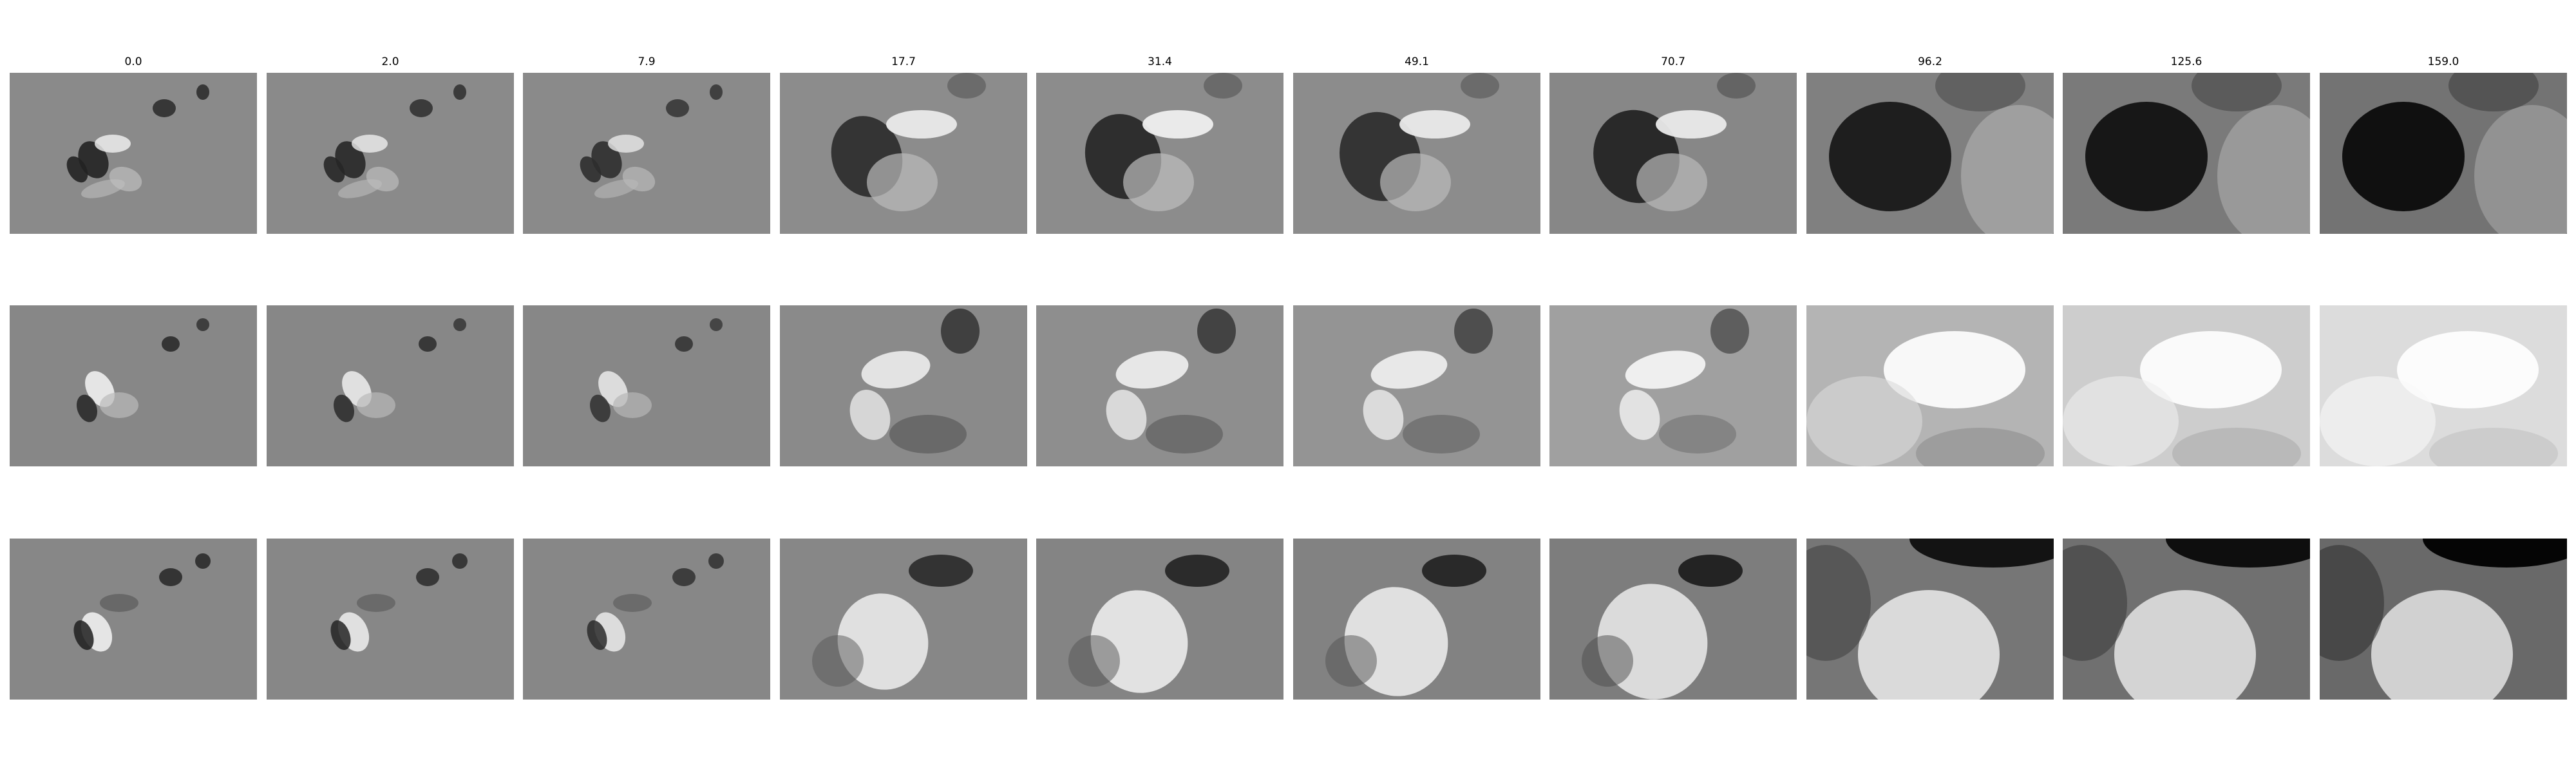  What do you see at coordinates (647, 61) in the screenshot?
I see `column-title: 7.9` at bounding box center [647, 61].